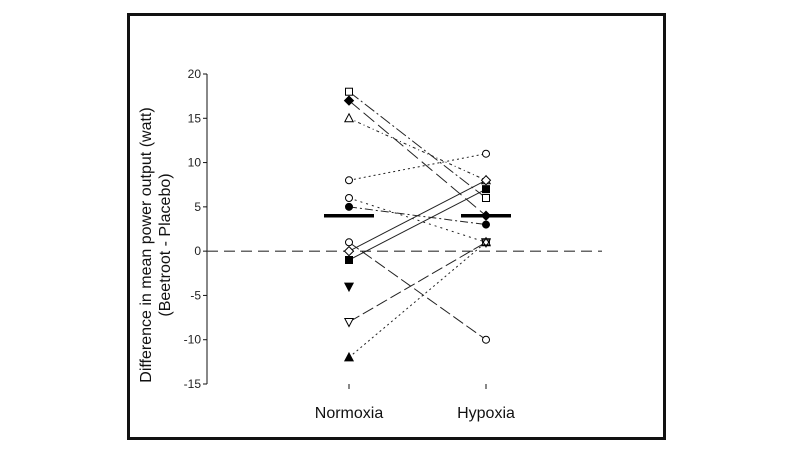 The height and width of the screenshot is (450, 800). Describe the element at coordinates (197, 251) in the screenshot. I see `y-tick-label: 0` at that location.